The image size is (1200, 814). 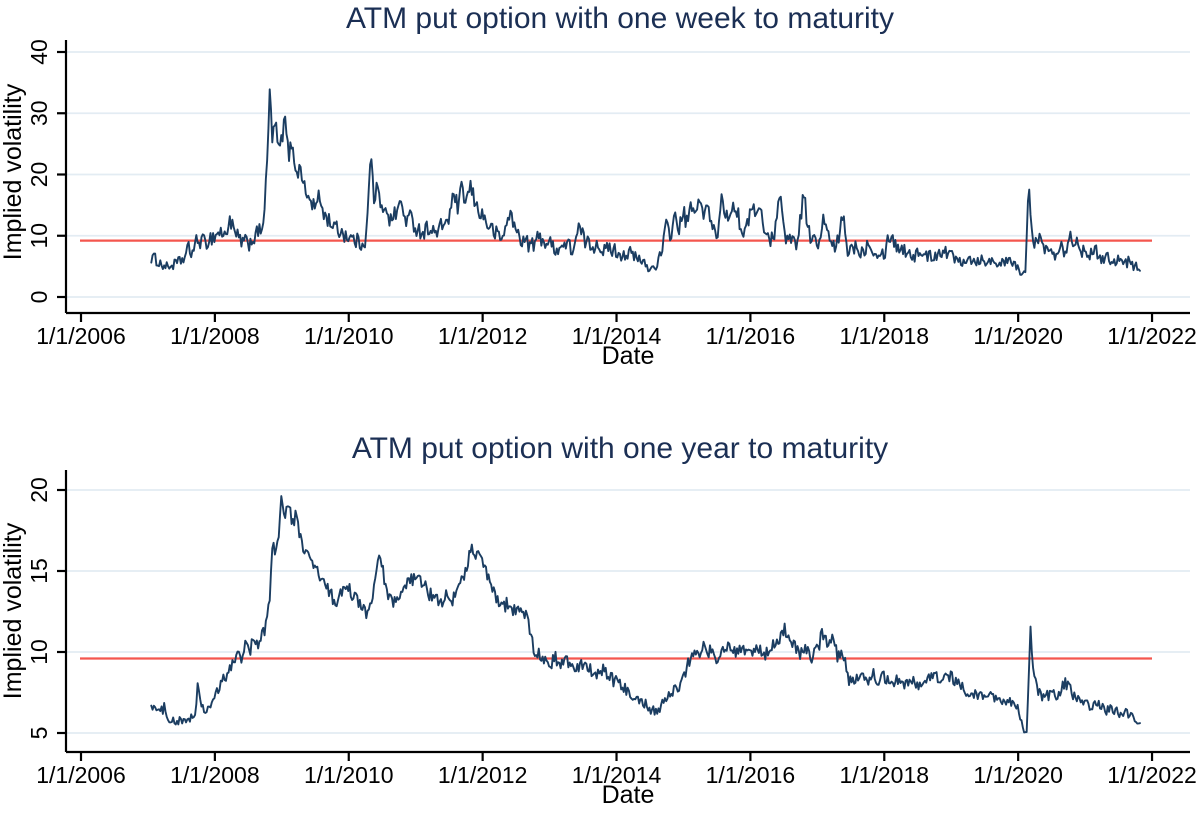 I want to click on chart-title: ATM put option with one week to maturity, so click(x=620, y=18).